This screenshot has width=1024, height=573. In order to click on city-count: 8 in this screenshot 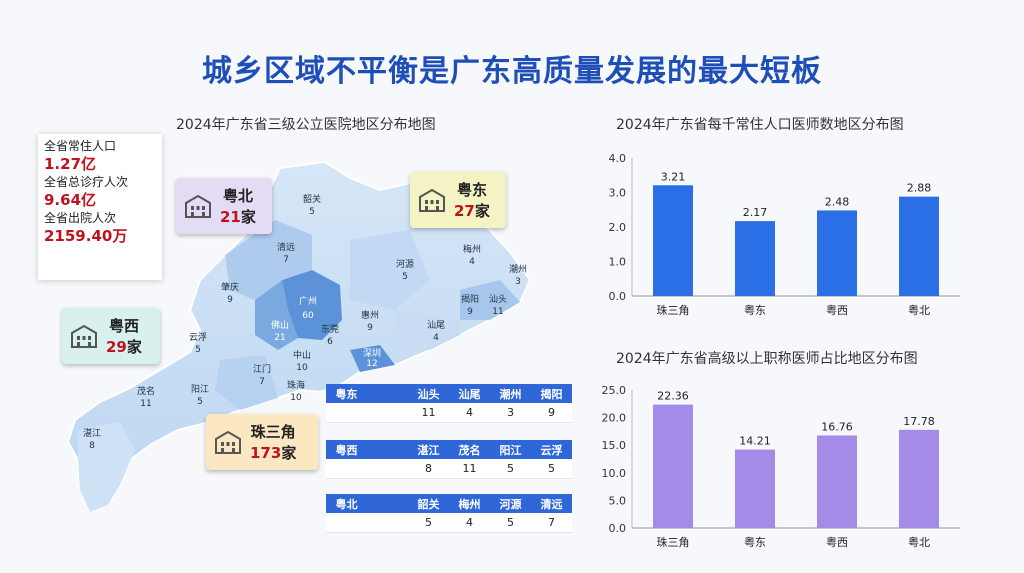, I will do `click(92, 446)`.